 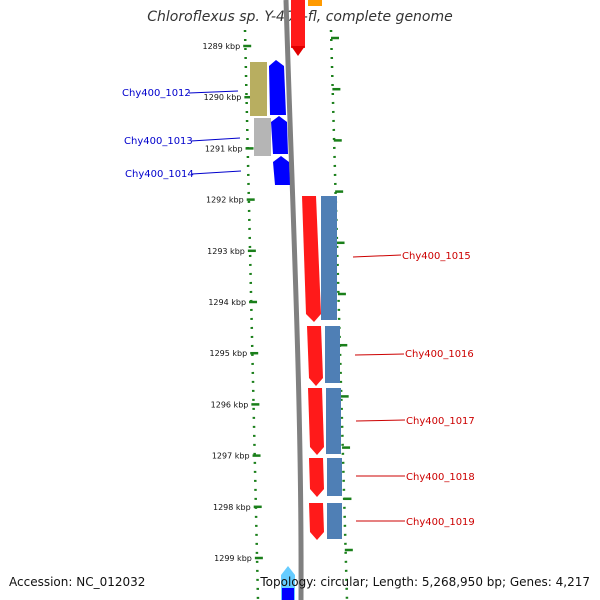 I want to click on gene-top-orange, so click(x=315, y=3).